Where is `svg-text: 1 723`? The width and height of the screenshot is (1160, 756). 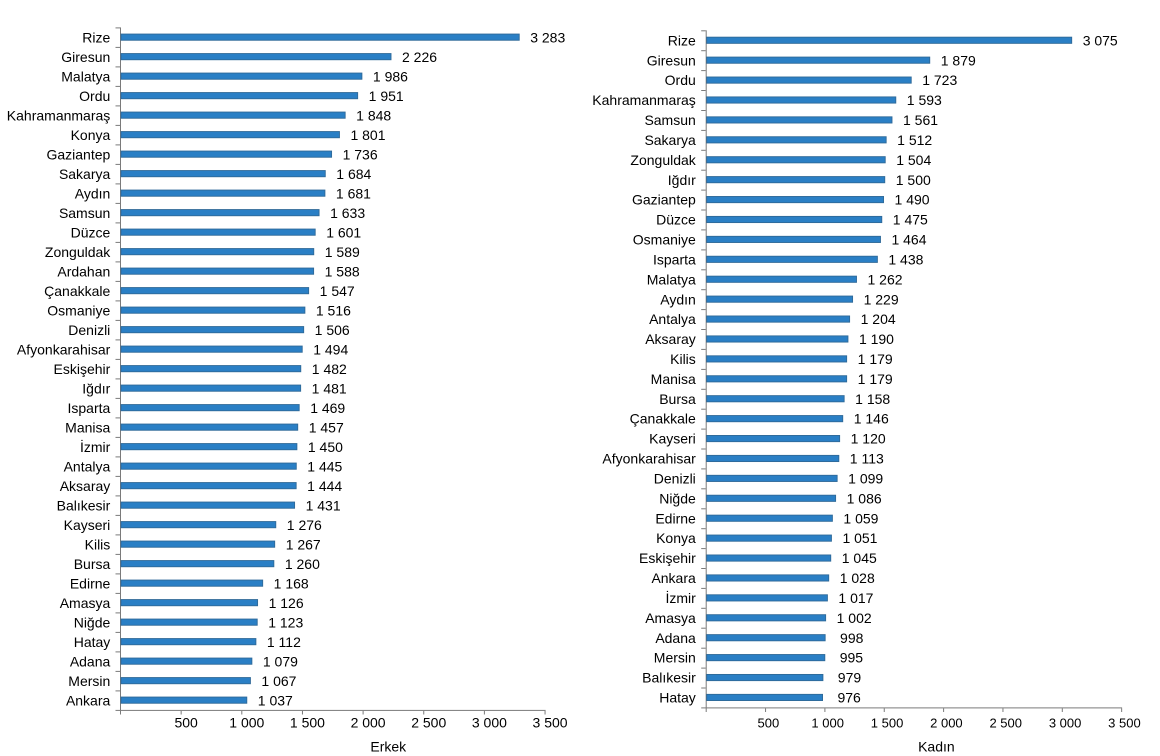
svg-text: 1 723 is located at coordinates (939, 80).